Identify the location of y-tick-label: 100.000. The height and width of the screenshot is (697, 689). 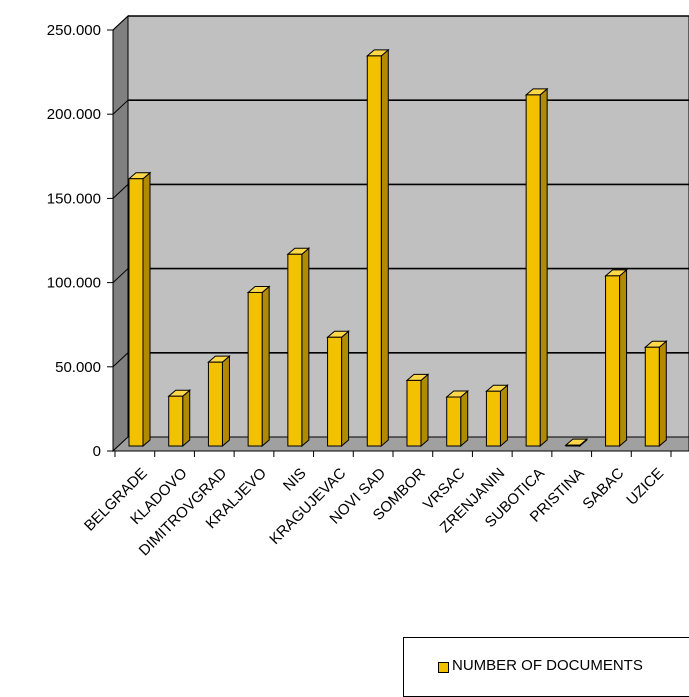
(74, 283).